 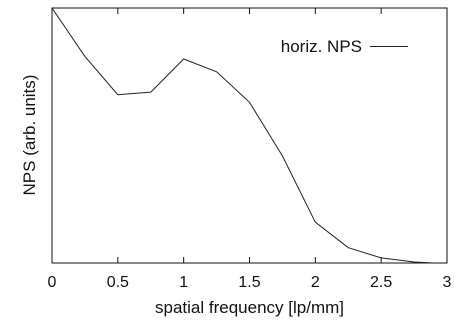 I want to click on legend: horiz. NPS, so click(x=344, y=46).